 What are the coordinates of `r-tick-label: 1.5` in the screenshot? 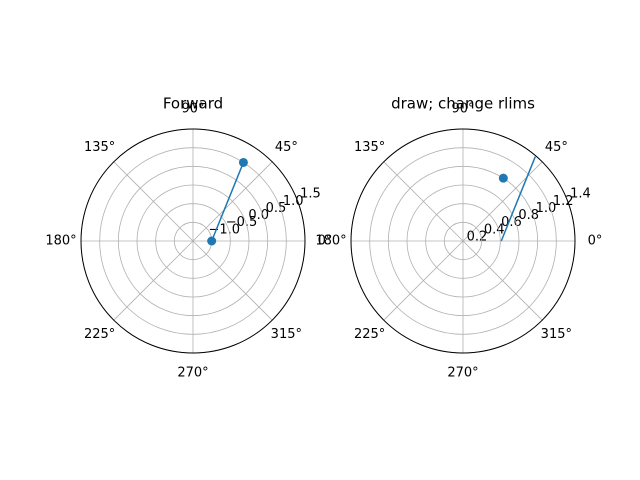 It's located at (310, 194).